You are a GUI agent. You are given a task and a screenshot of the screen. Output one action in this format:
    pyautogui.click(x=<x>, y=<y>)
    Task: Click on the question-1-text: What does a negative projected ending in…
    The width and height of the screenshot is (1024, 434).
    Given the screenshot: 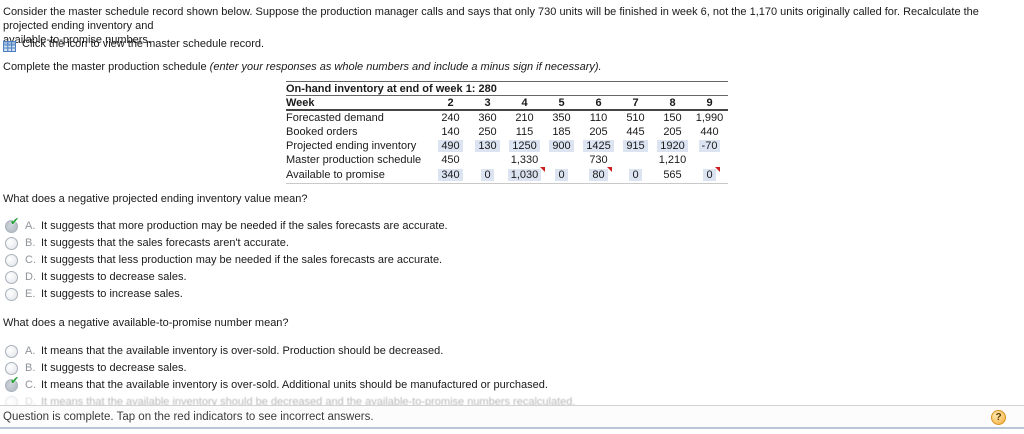 What is the action you would take?
    pyautogui.click(x=155, y=199)
    